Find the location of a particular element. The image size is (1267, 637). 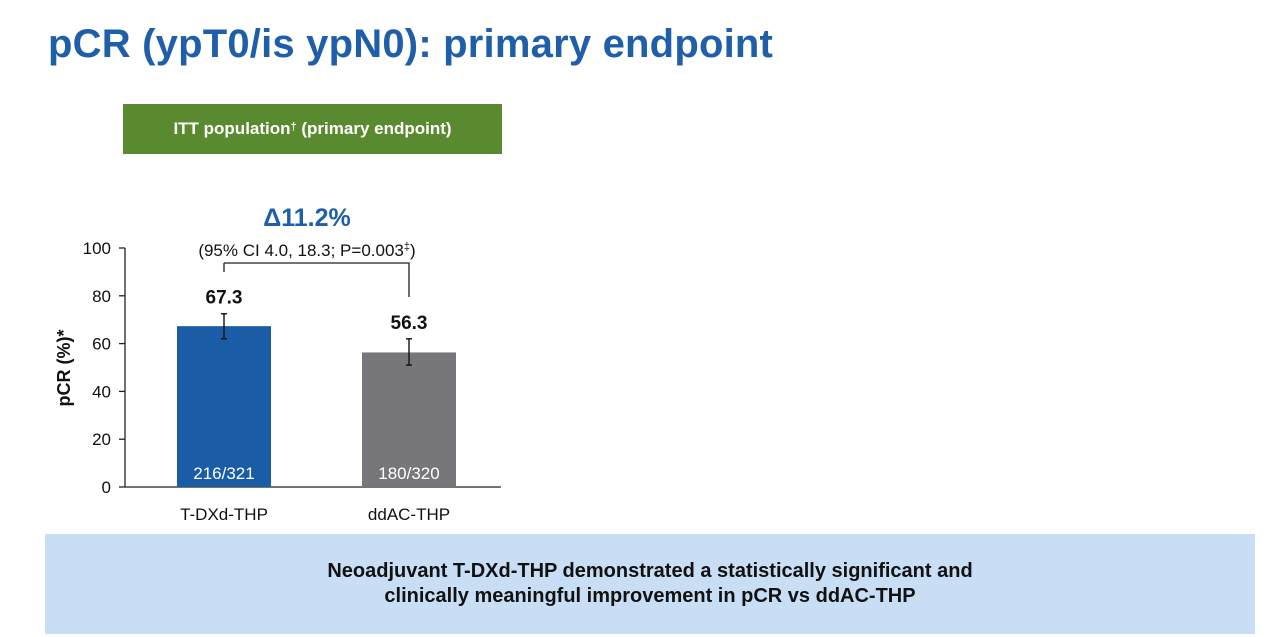

data-label: 56.3 is located at coordinates (409, 323).